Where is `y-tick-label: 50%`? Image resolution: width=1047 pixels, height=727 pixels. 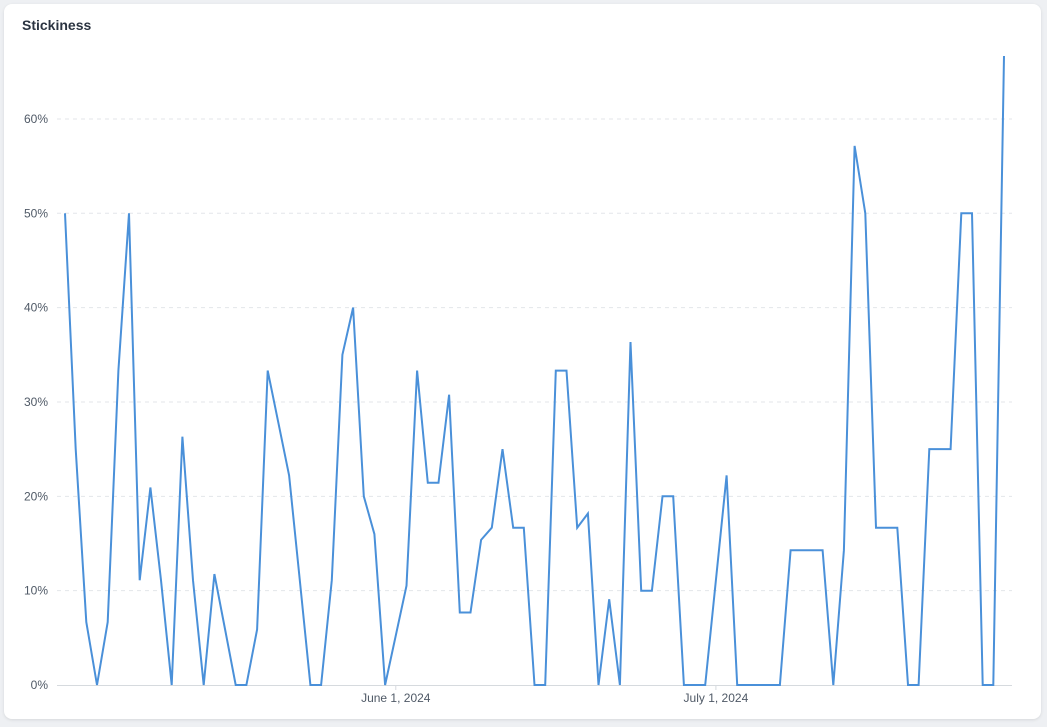 y-tick-label: 50% is located at coordinates (36, 213).